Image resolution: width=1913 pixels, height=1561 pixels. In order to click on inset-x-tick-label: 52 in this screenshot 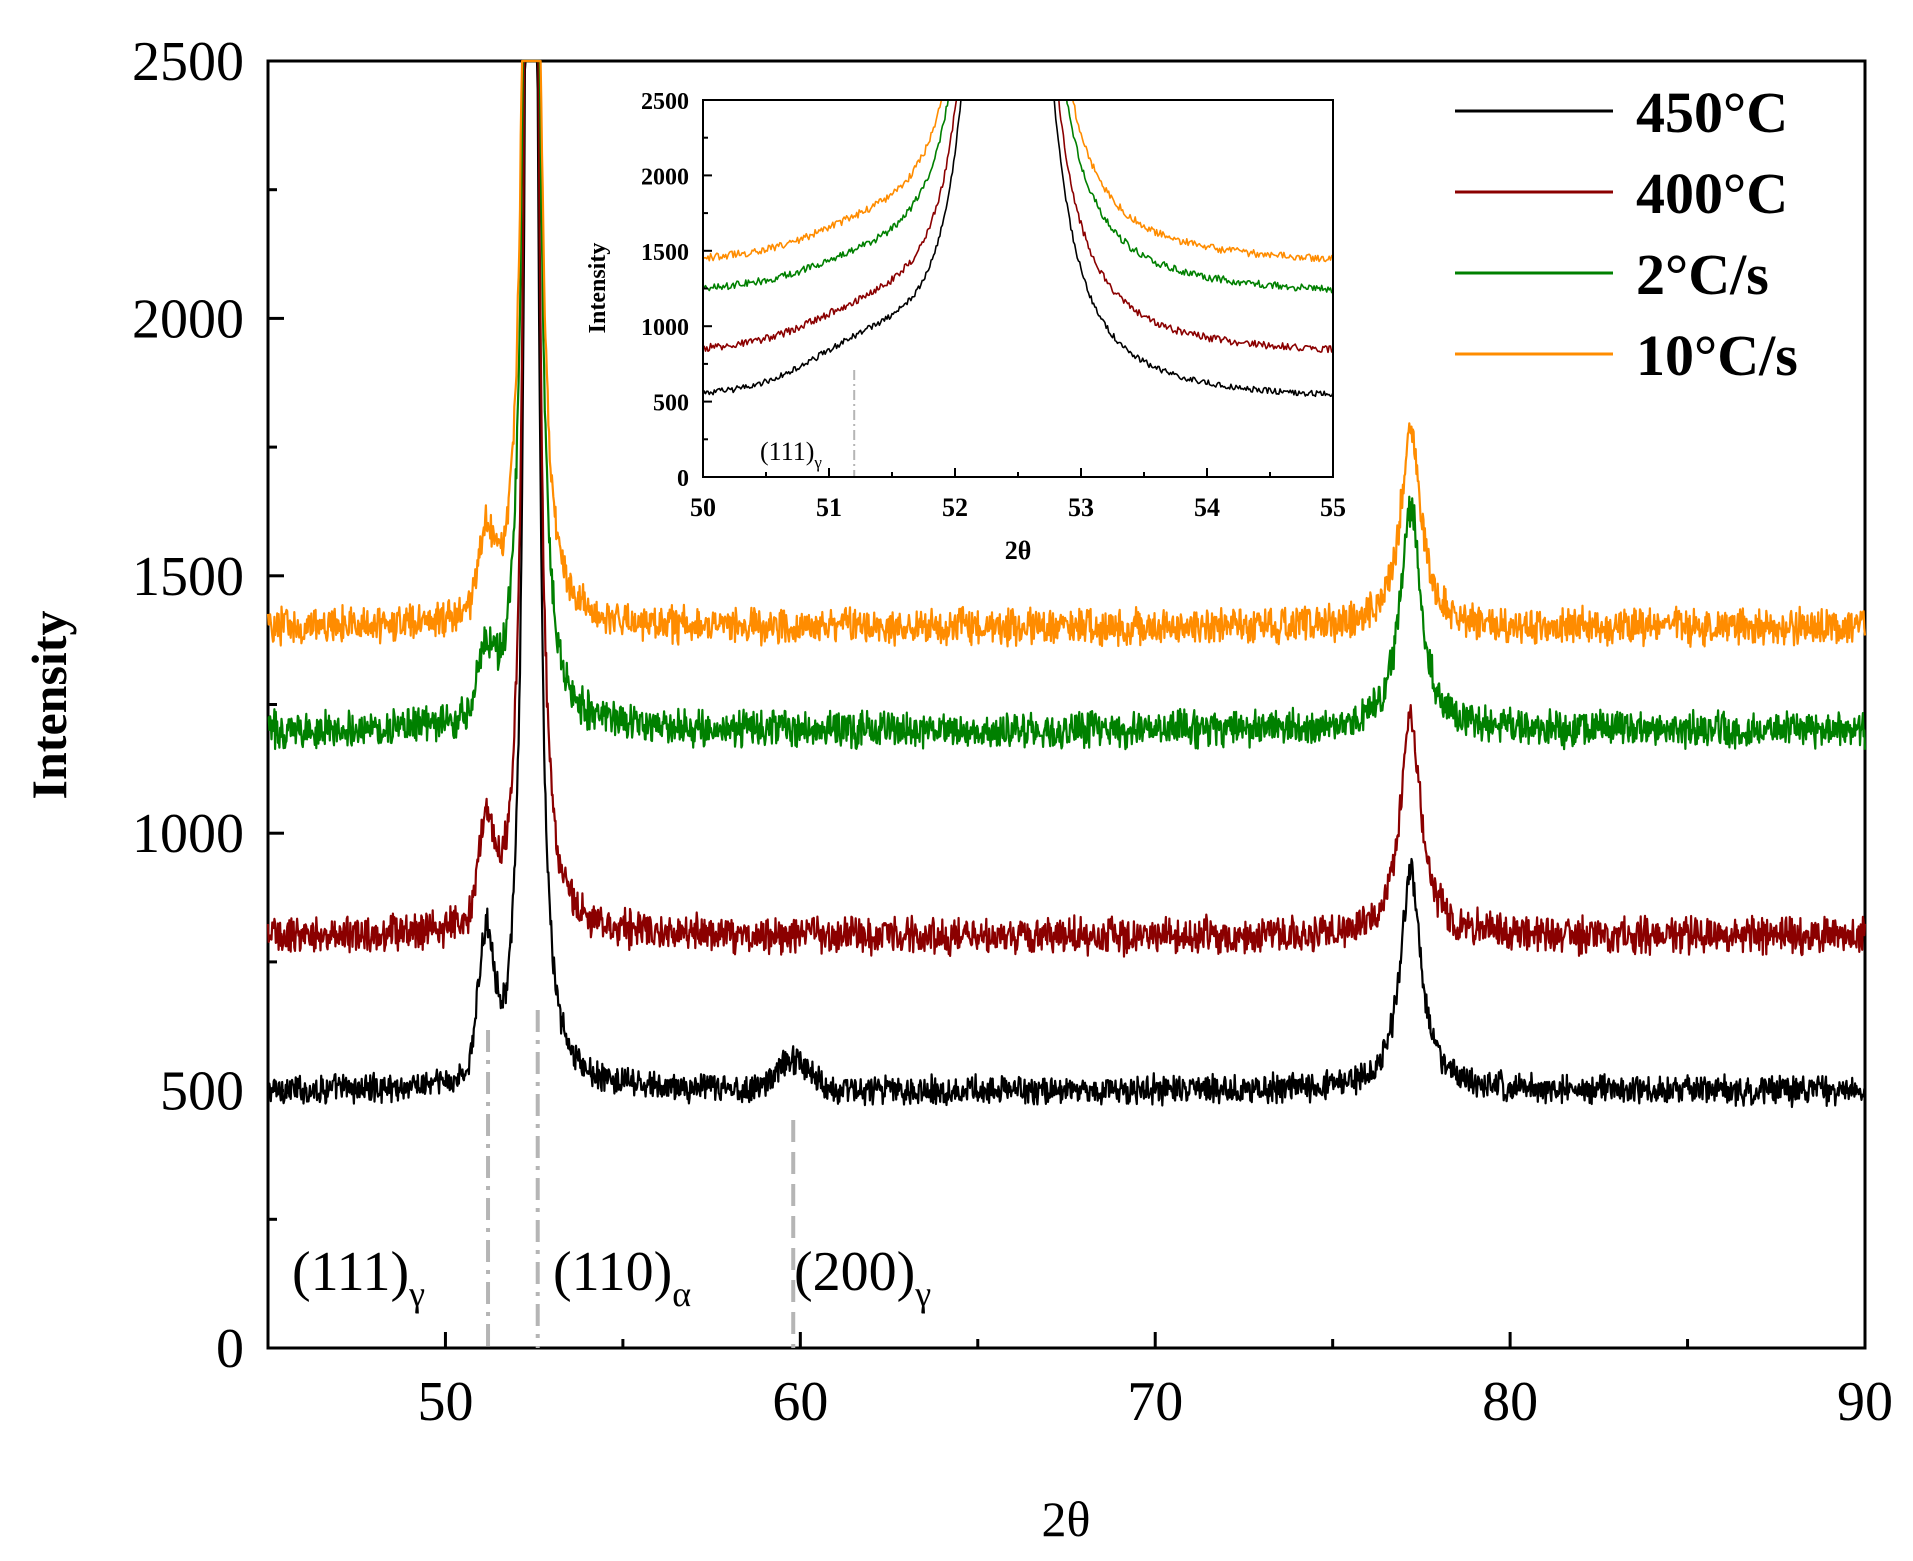, I will do `click(955, 507)`.